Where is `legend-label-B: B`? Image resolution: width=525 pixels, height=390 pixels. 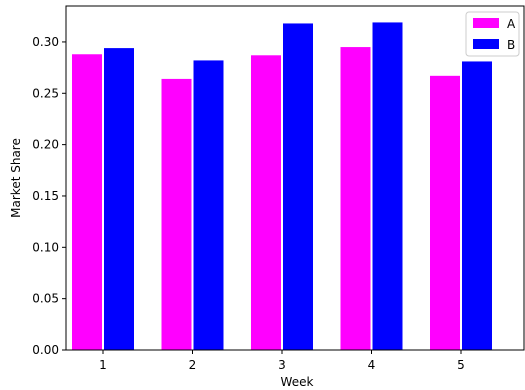
legend-label-B: B is located at coordinates (511, 45).